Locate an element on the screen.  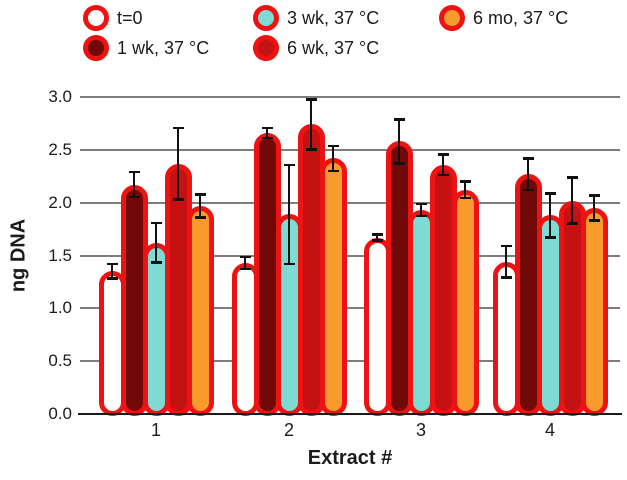
gridline-y-1.0 is located at coordinates (350, 308).